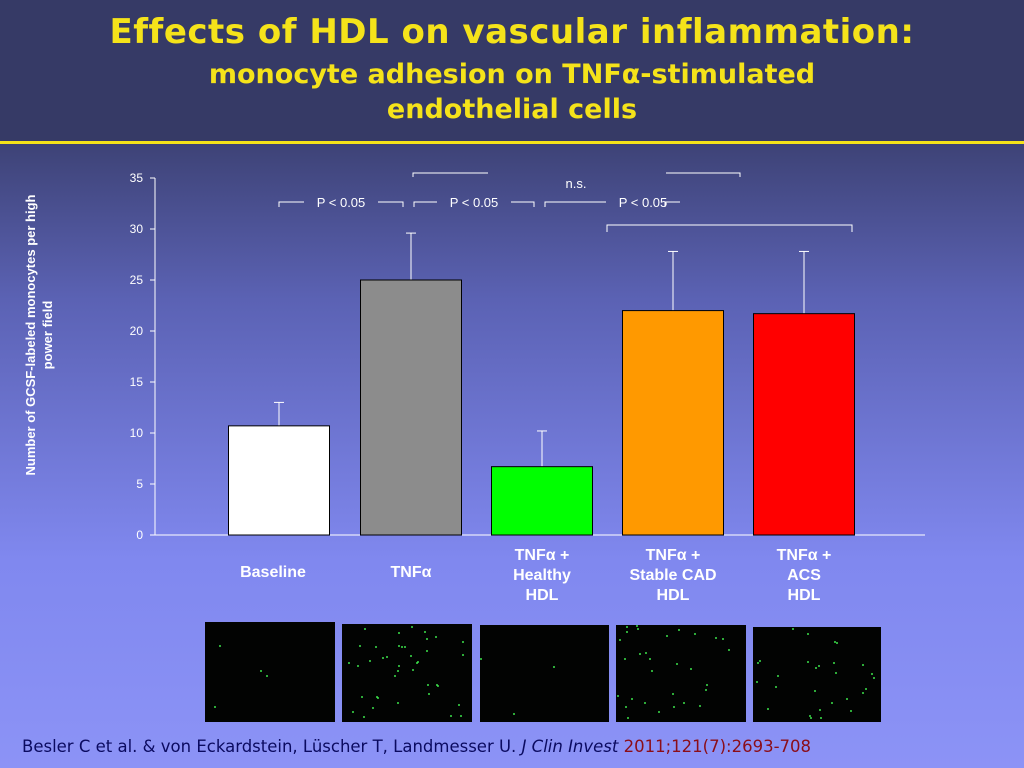  What do you see at coordinates (137, 433) in the screenshot?
I see `y-tick-label: 10` at bounding box center [137, 433].